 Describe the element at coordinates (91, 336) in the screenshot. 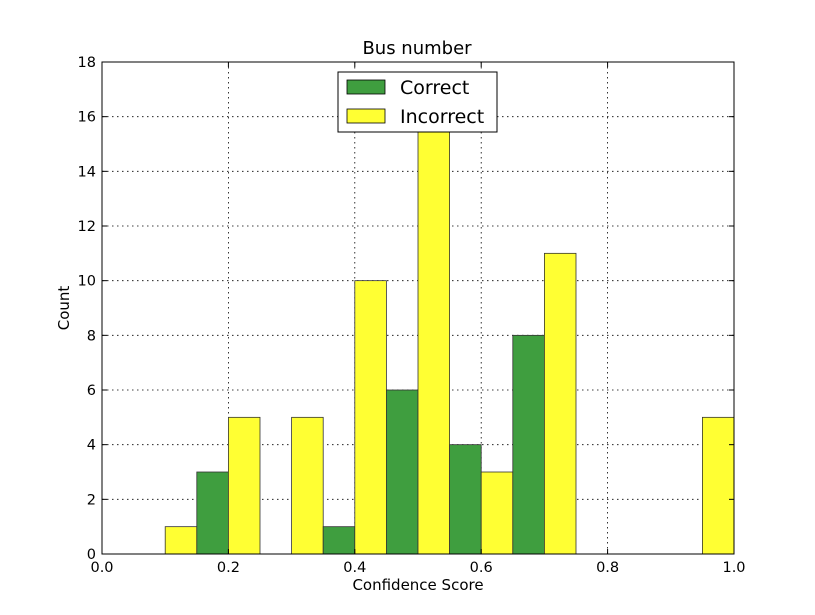

I see `y-tick-label: 8` at that location.